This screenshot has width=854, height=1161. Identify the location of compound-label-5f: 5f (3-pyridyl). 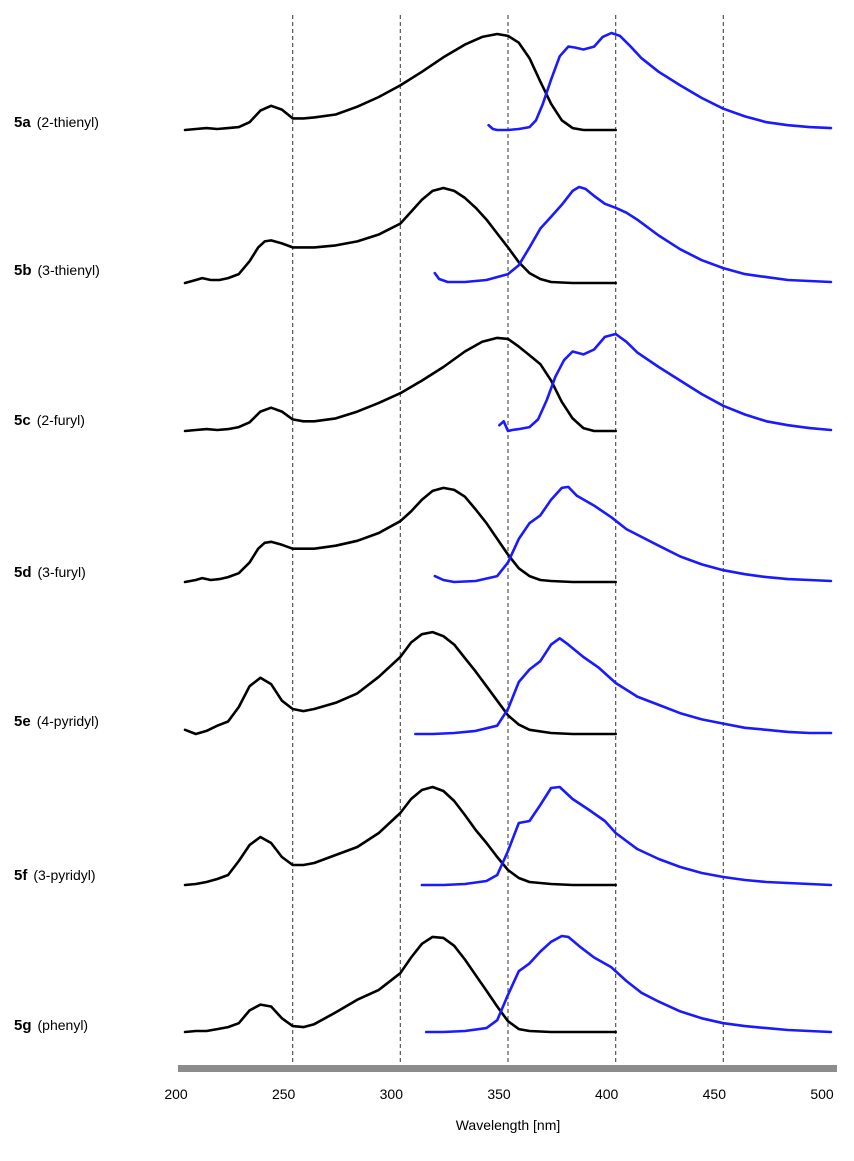
(55, 875).